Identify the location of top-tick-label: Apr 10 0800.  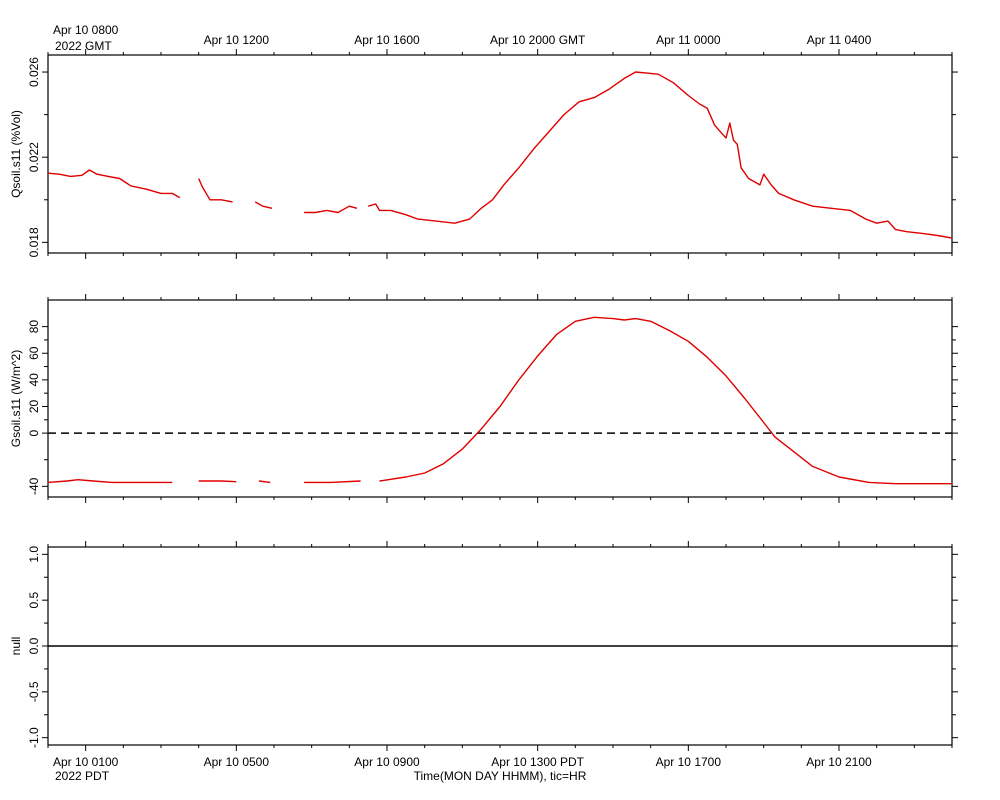
(86, 30).